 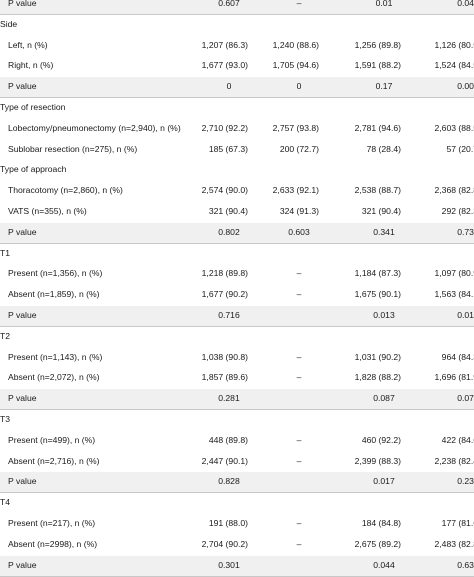 I want to click on cell-col-2: 2,757 (93.8), so click(x=295, y=127).